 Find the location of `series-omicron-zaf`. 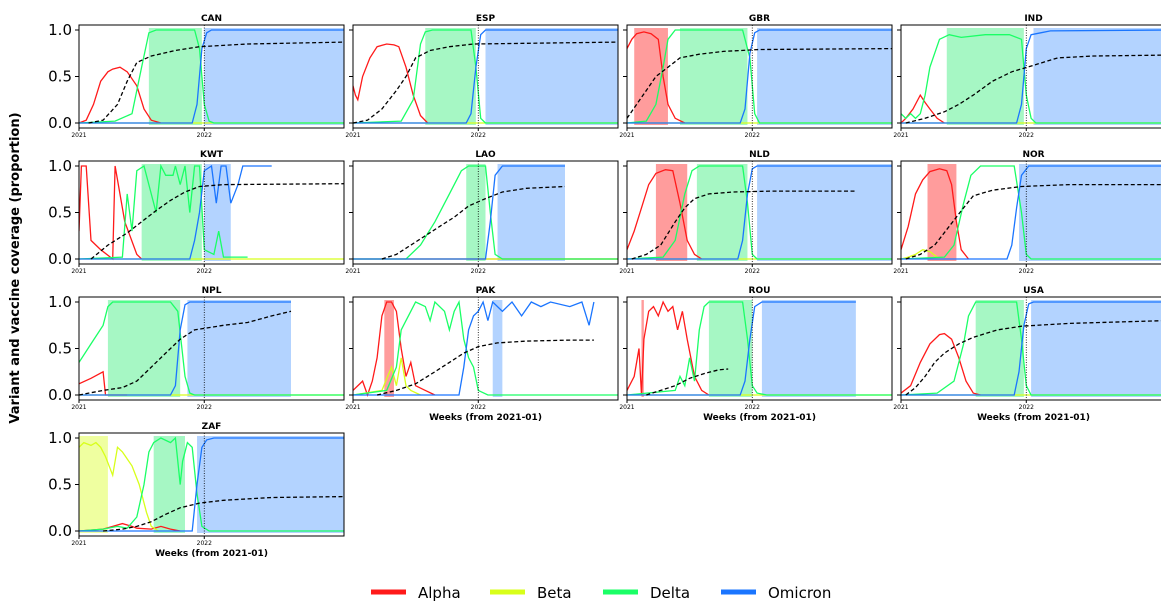

series-omicron-zaf is located at coordinates (211, 484).